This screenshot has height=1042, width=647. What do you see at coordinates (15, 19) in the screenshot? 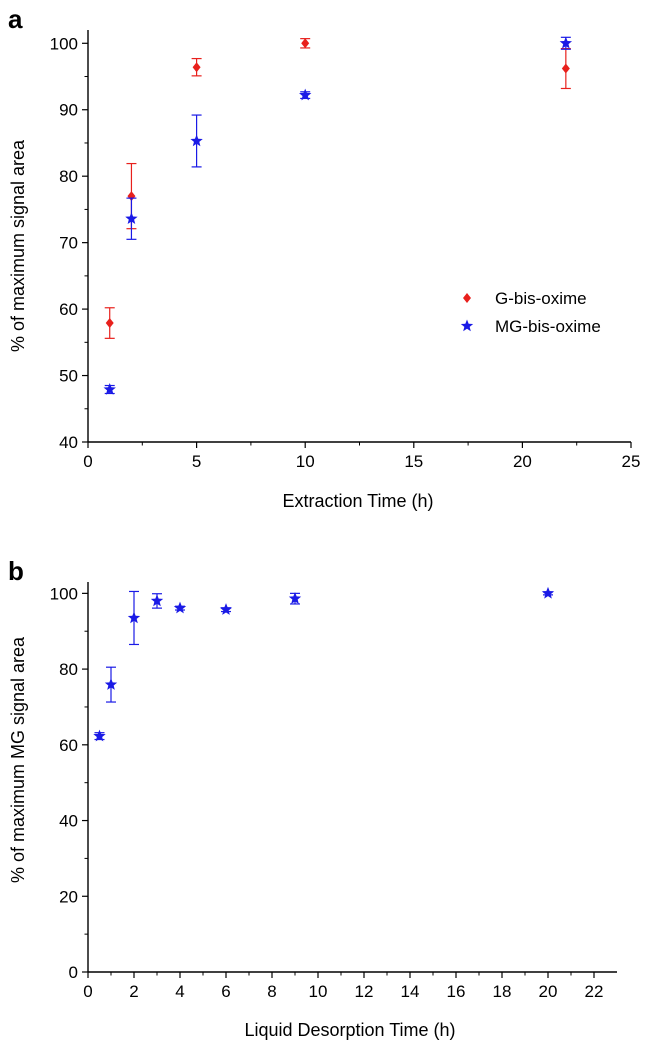
I see `panel-a-letter: a` at bounding box center [15, 19].